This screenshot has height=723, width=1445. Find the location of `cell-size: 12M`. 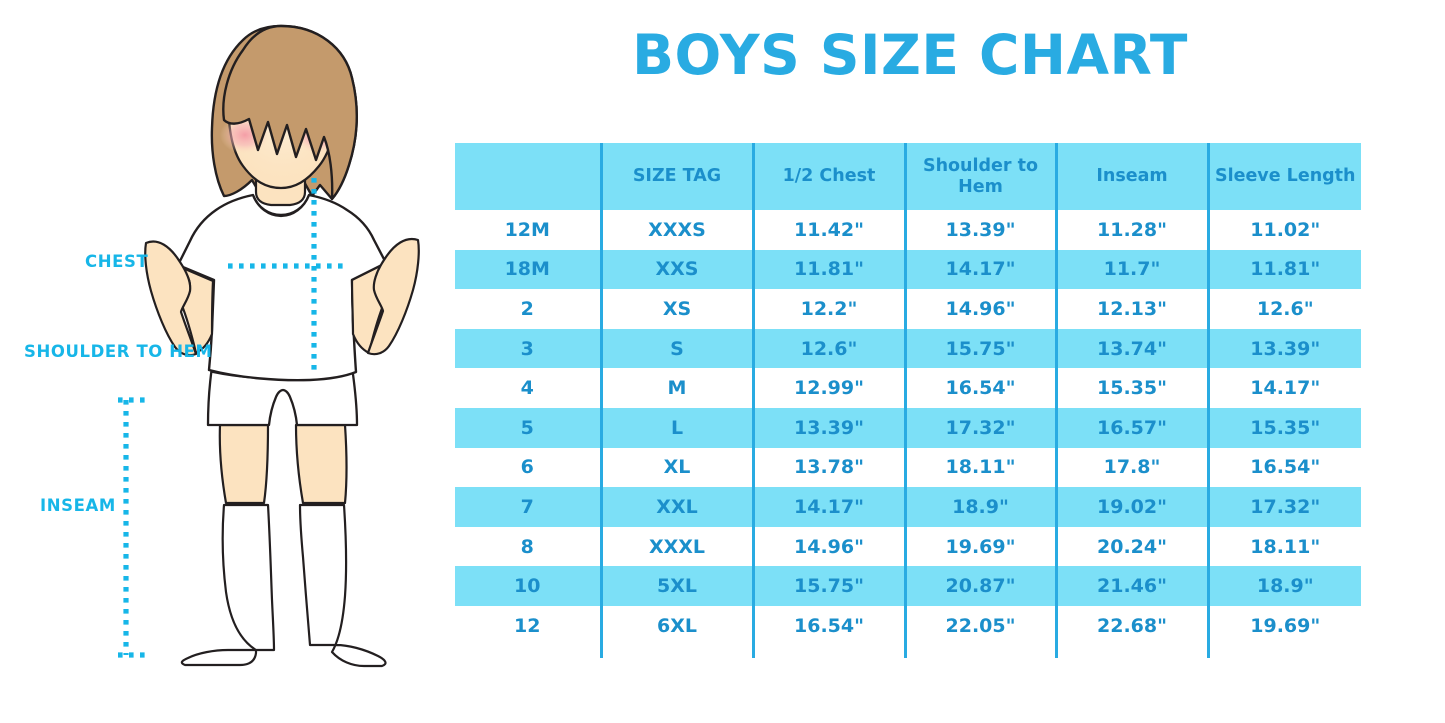

cell-size: 12M is located at coordinates (528, 230).